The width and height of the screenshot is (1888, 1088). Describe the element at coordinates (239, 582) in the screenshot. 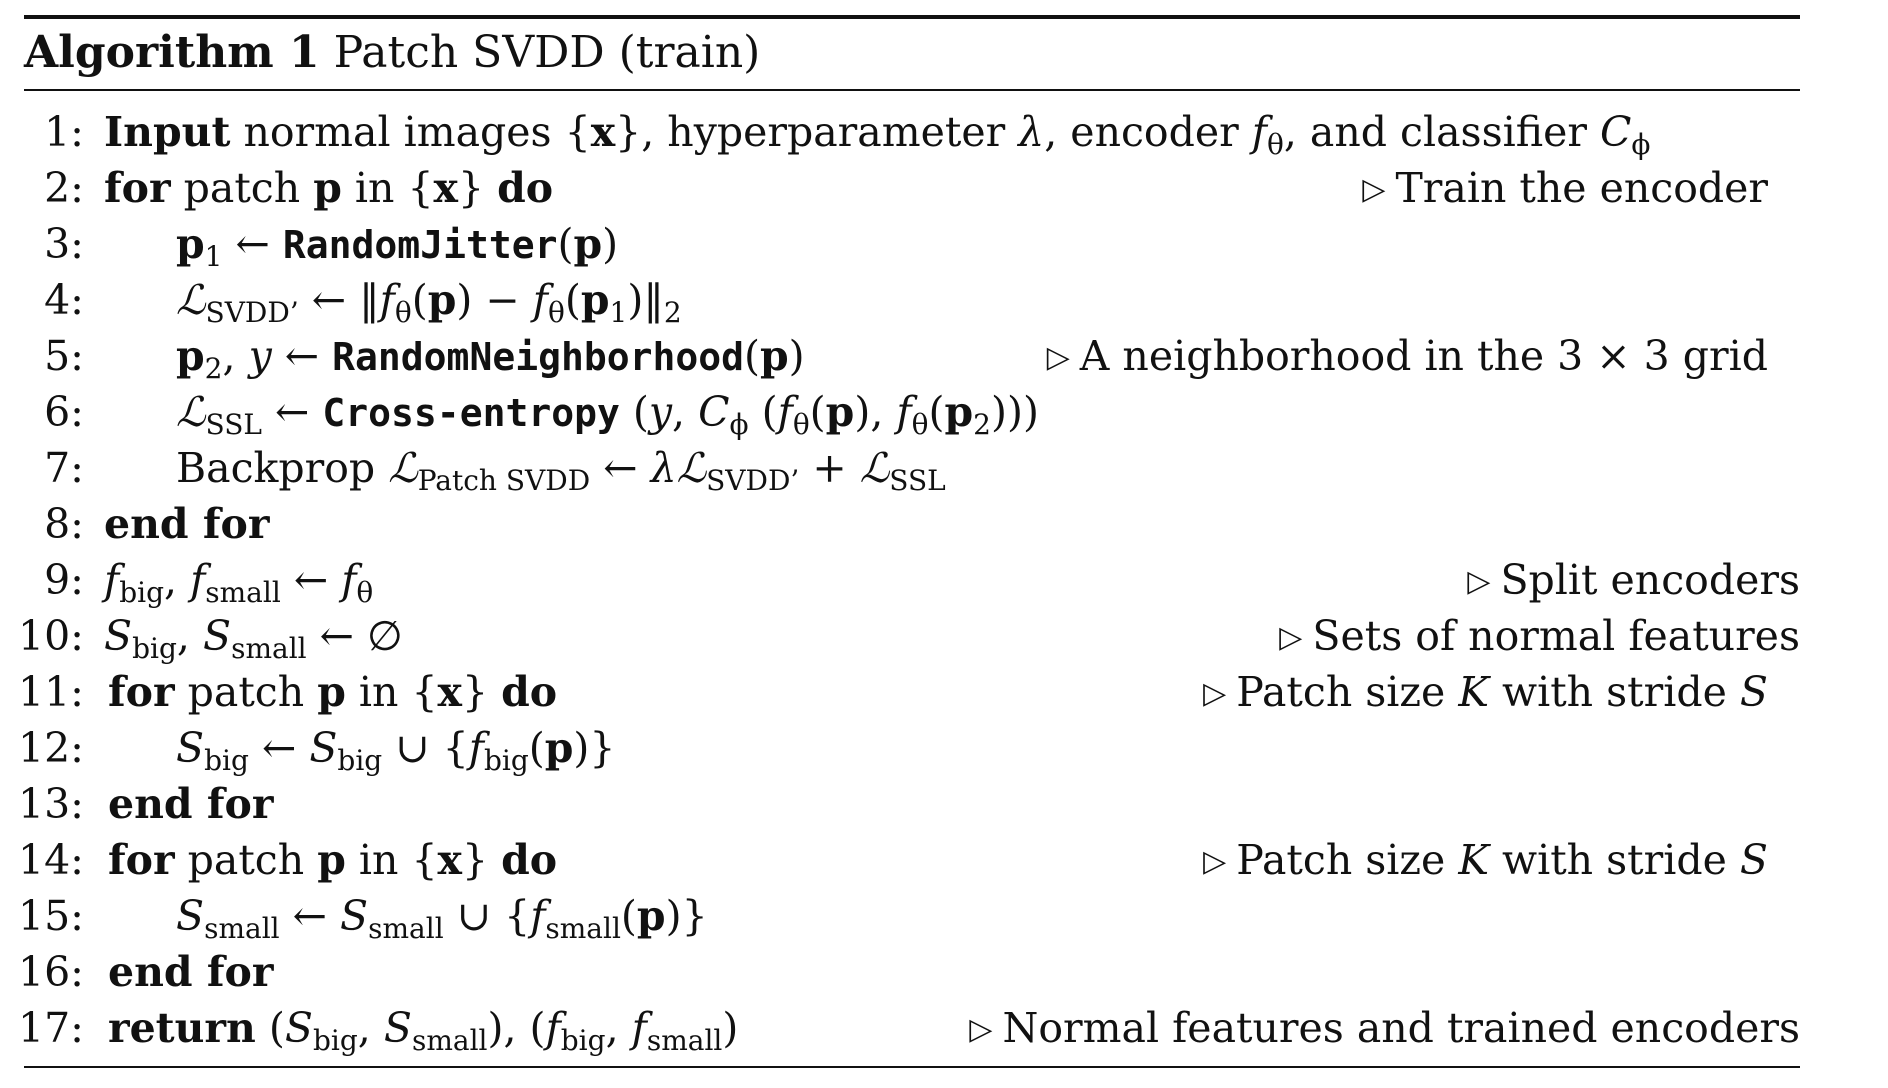

I see `line-code: fbig, fsmall ← fθ` at that location.